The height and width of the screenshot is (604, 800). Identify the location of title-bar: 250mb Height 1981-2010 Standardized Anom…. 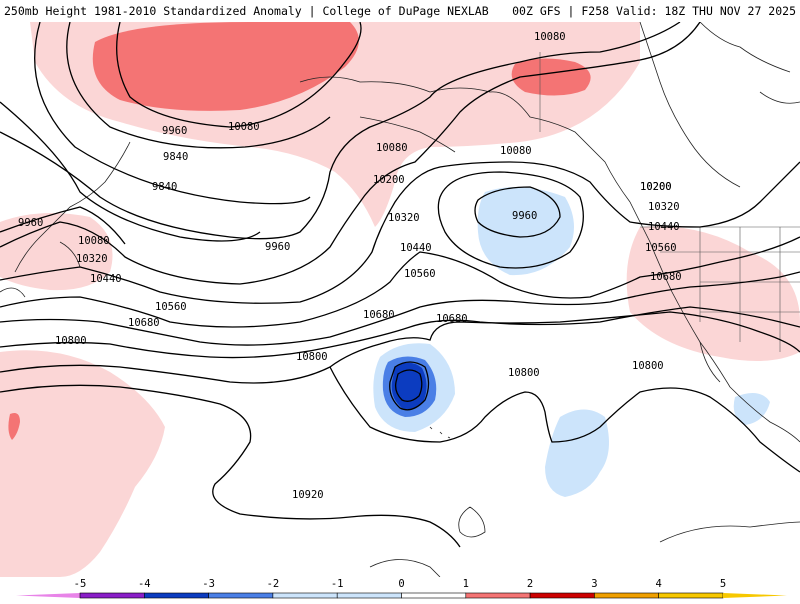
(400, 11).